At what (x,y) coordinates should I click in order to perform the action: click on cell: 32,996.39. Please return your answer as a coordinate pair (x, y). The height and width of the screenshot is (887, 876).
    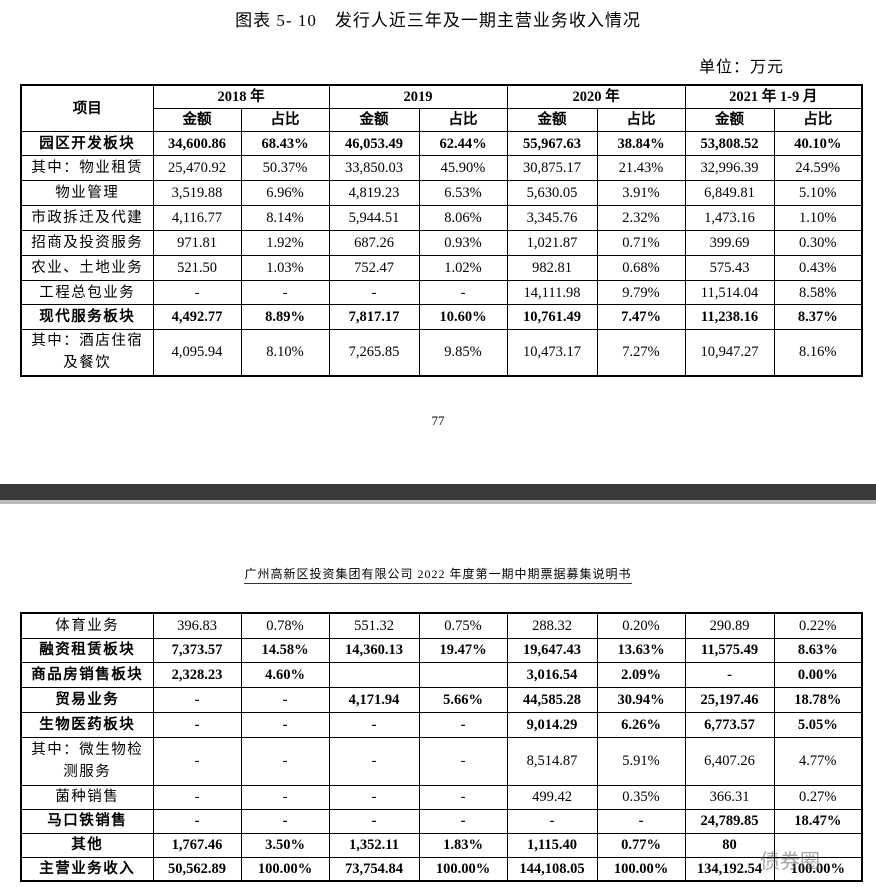
    Looking at the image, I should click on (729, 168).